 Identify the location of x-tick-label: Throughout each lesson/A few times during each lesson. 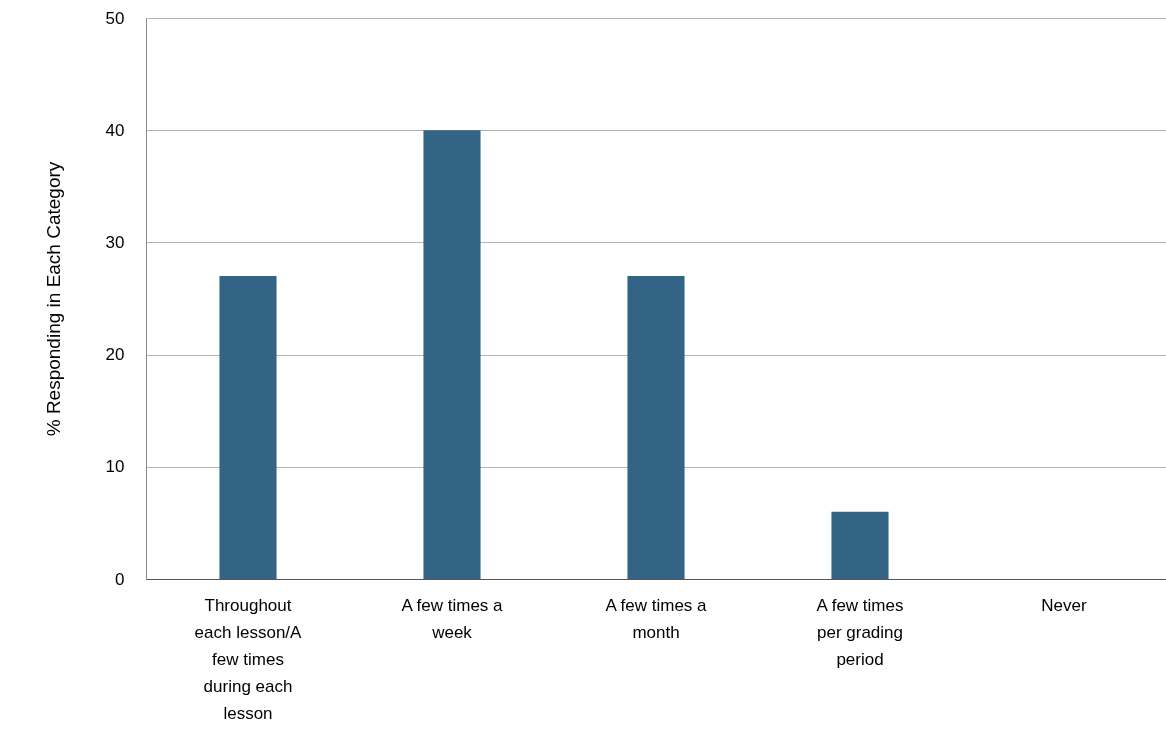
(248, 659).